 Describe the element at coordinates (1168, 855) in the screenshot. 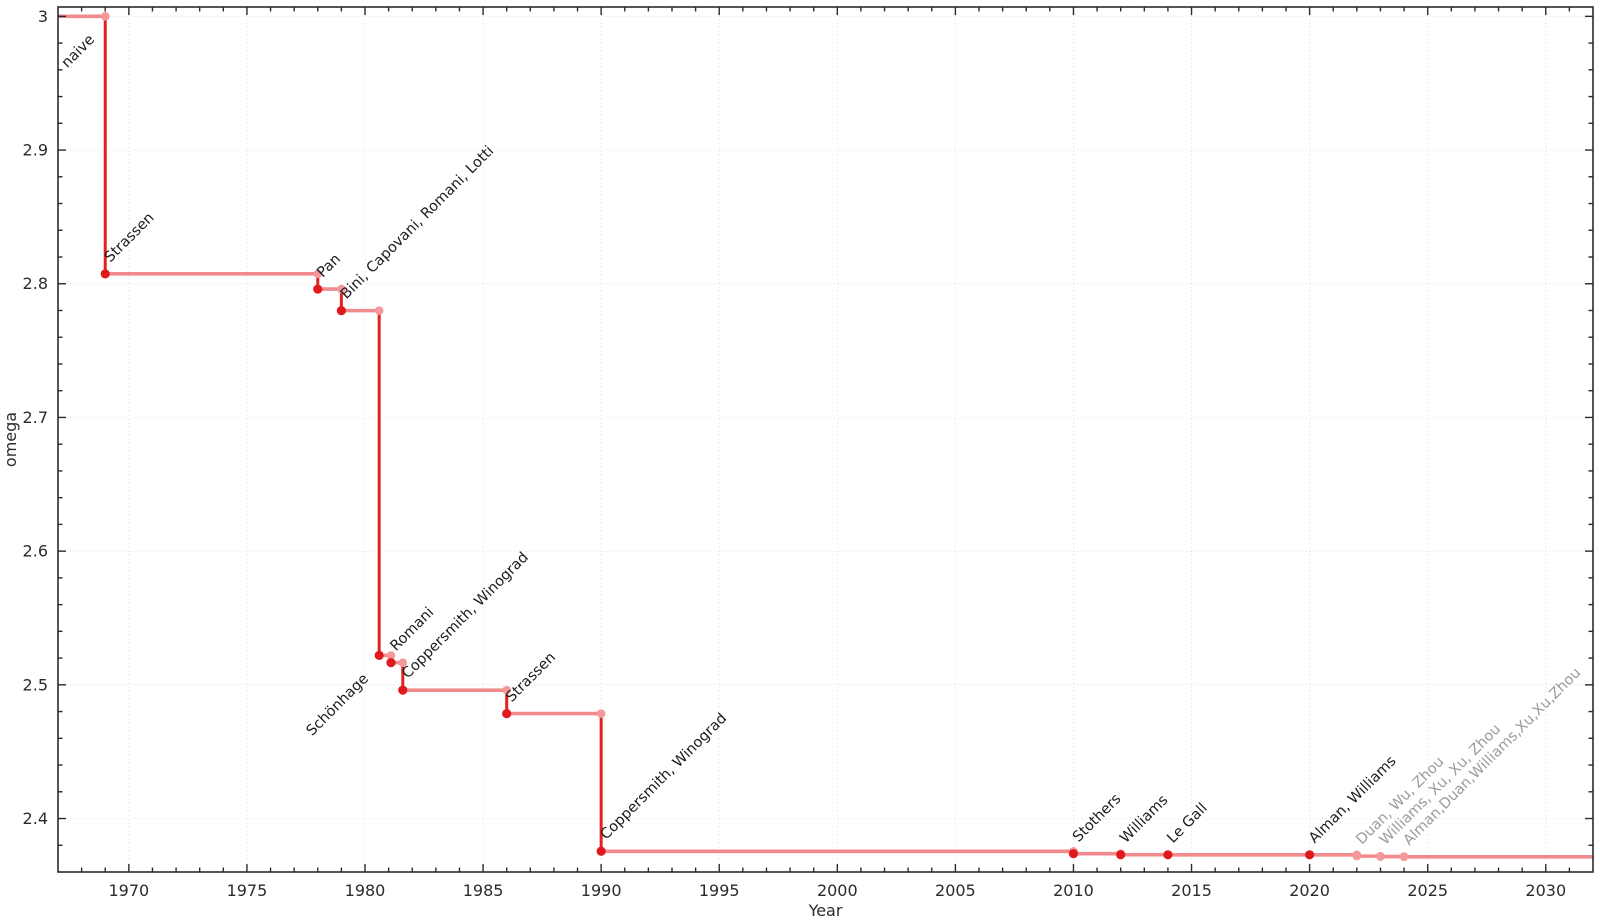

I see `data-point-le-gall-2014` at that location.